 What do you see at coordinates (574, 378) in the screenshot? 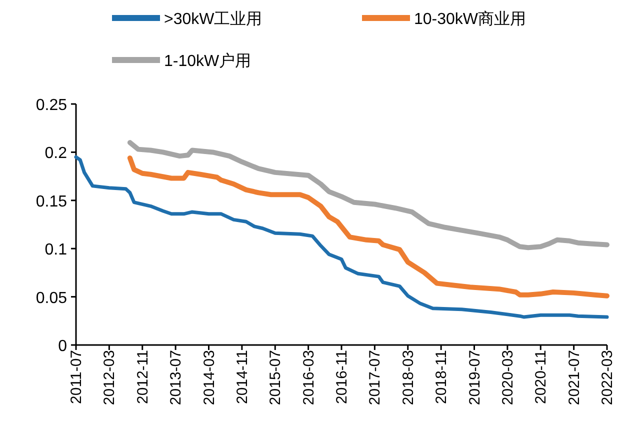
I see `x-tick-label: 2021-07` at bounding box center [574, 378].